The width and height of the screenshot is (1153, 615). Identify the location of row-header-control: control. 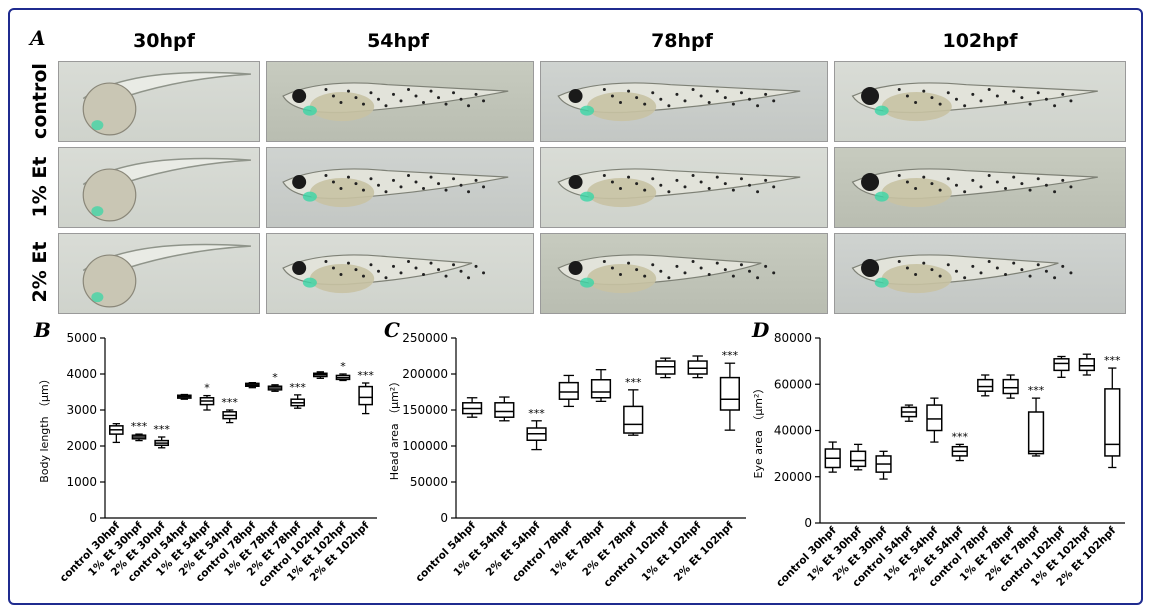
(40, 101).